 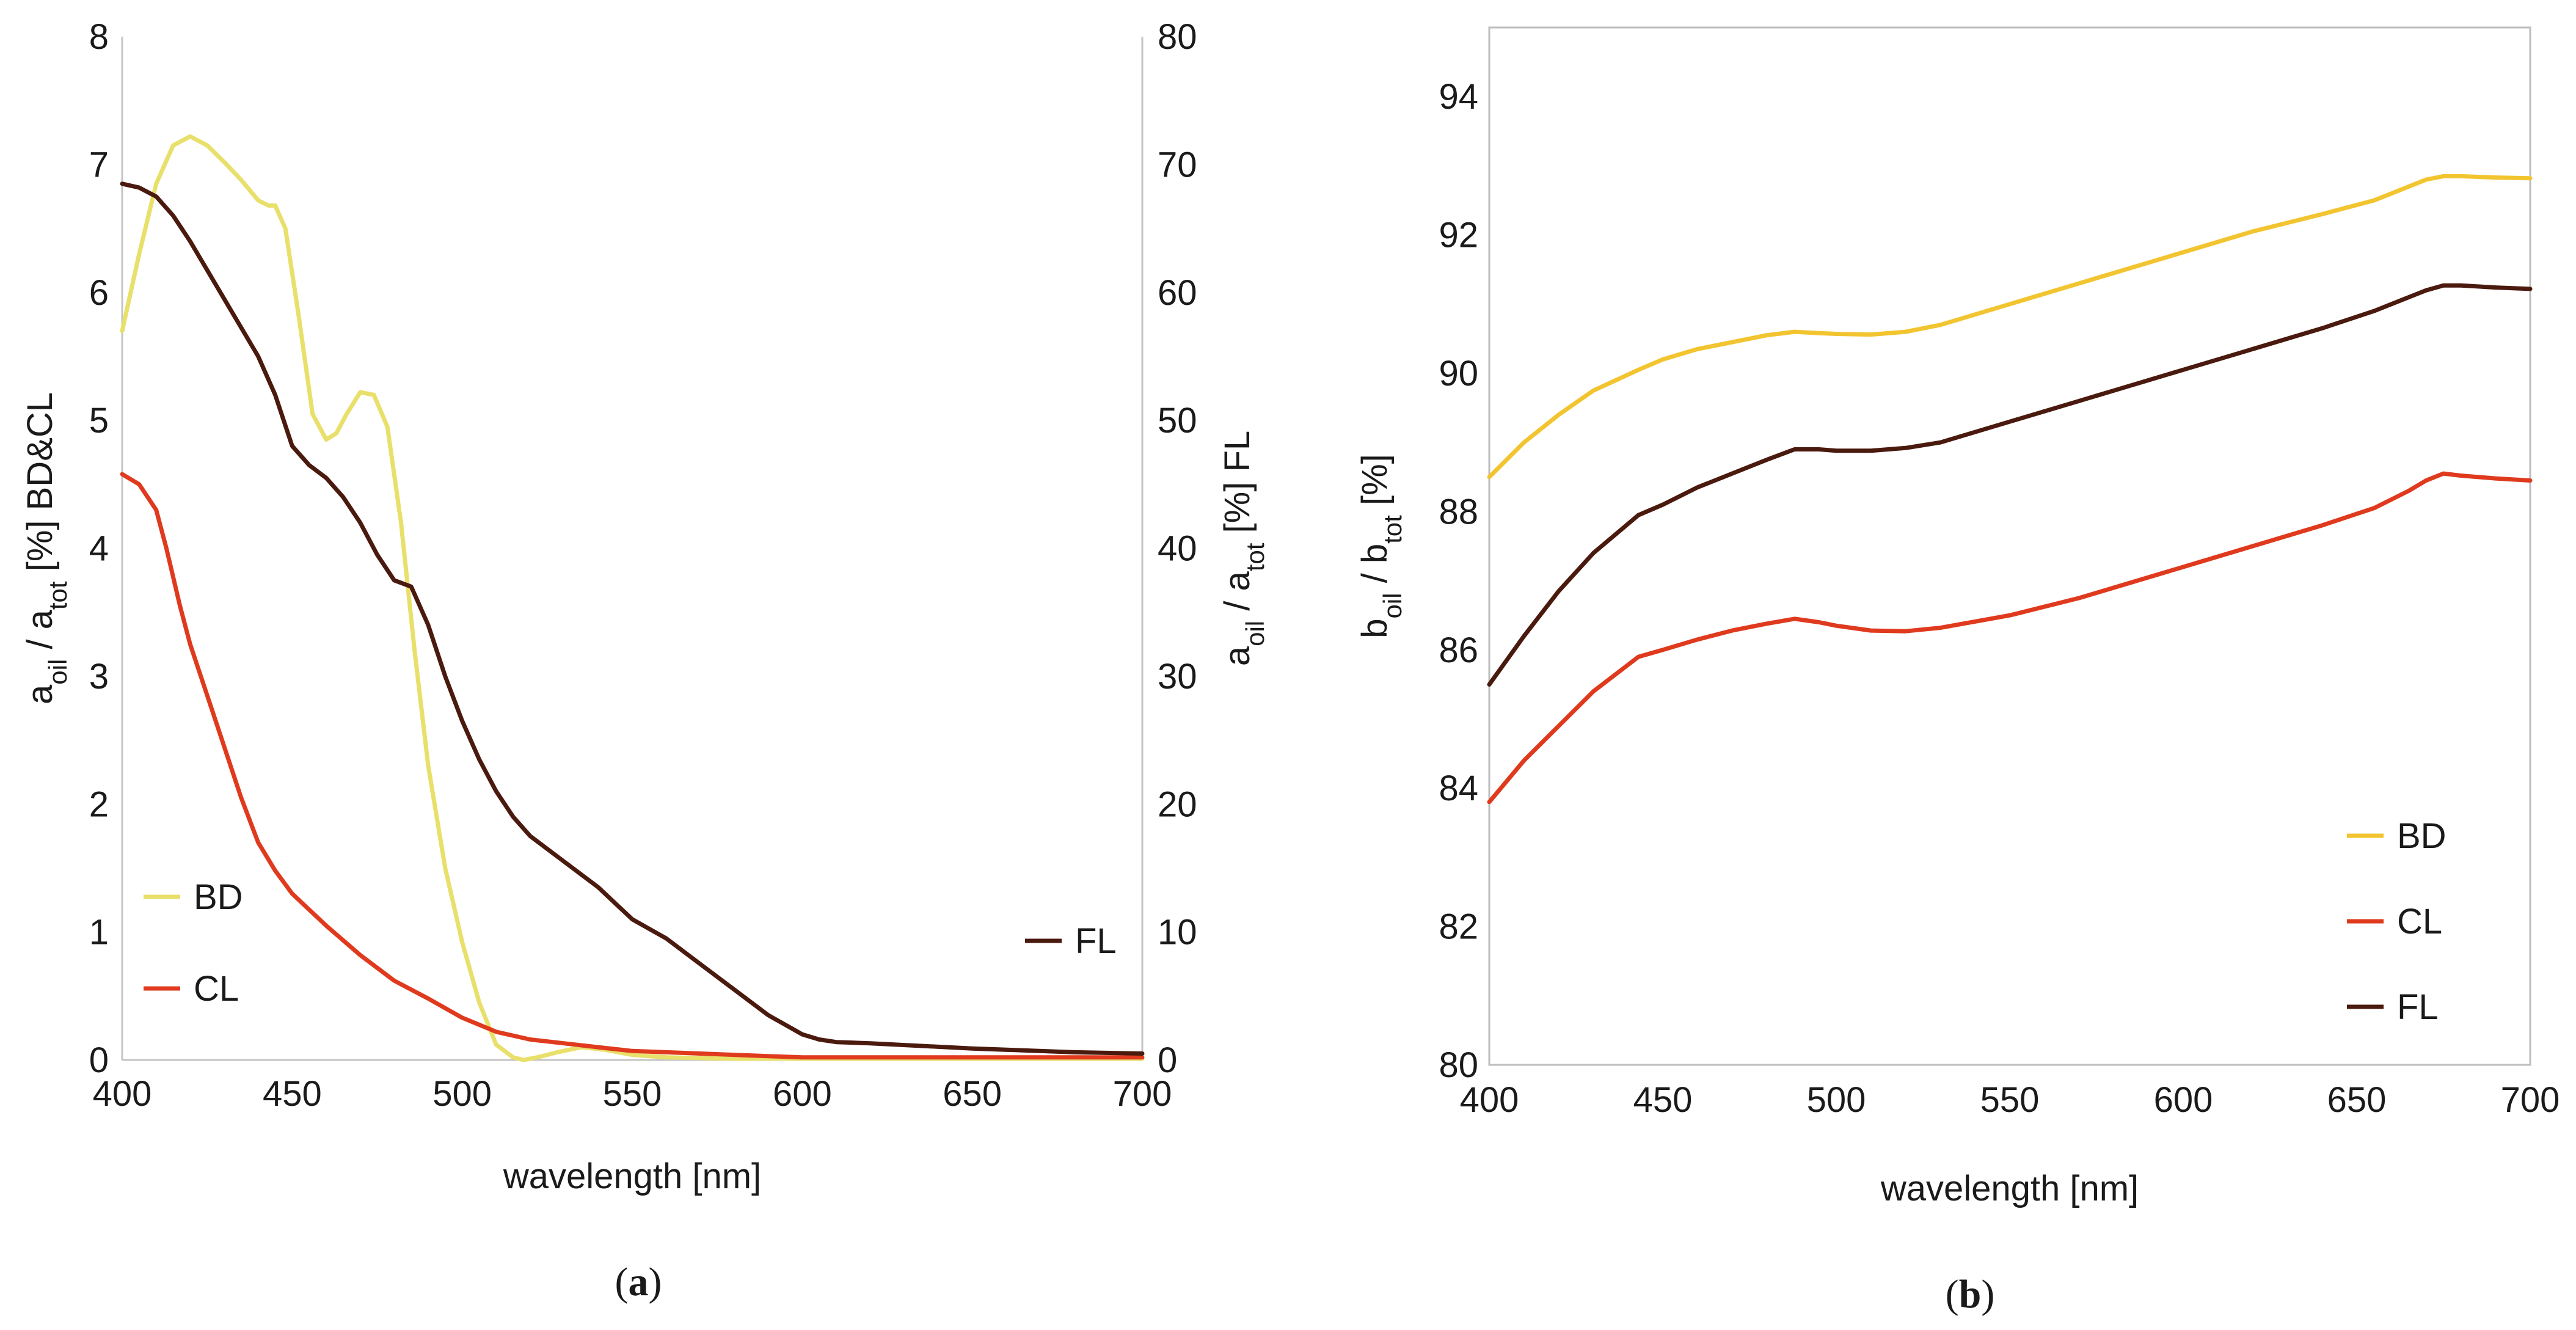 What do you see at coordinates (1177, 293) in the screenshot?
I see `y-right-tick-label: 60` at bounding box center [1177, 293].